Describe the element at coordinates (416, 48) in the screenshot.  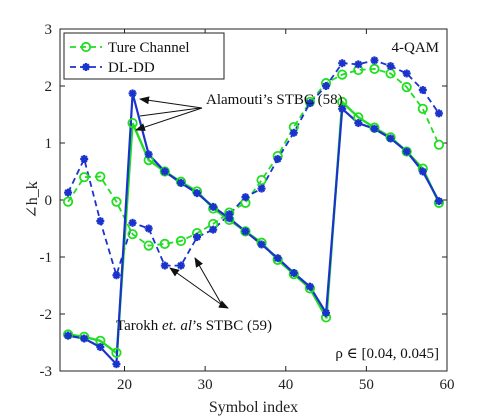
I see `box-label-4qam: 4-QAM` at that location.